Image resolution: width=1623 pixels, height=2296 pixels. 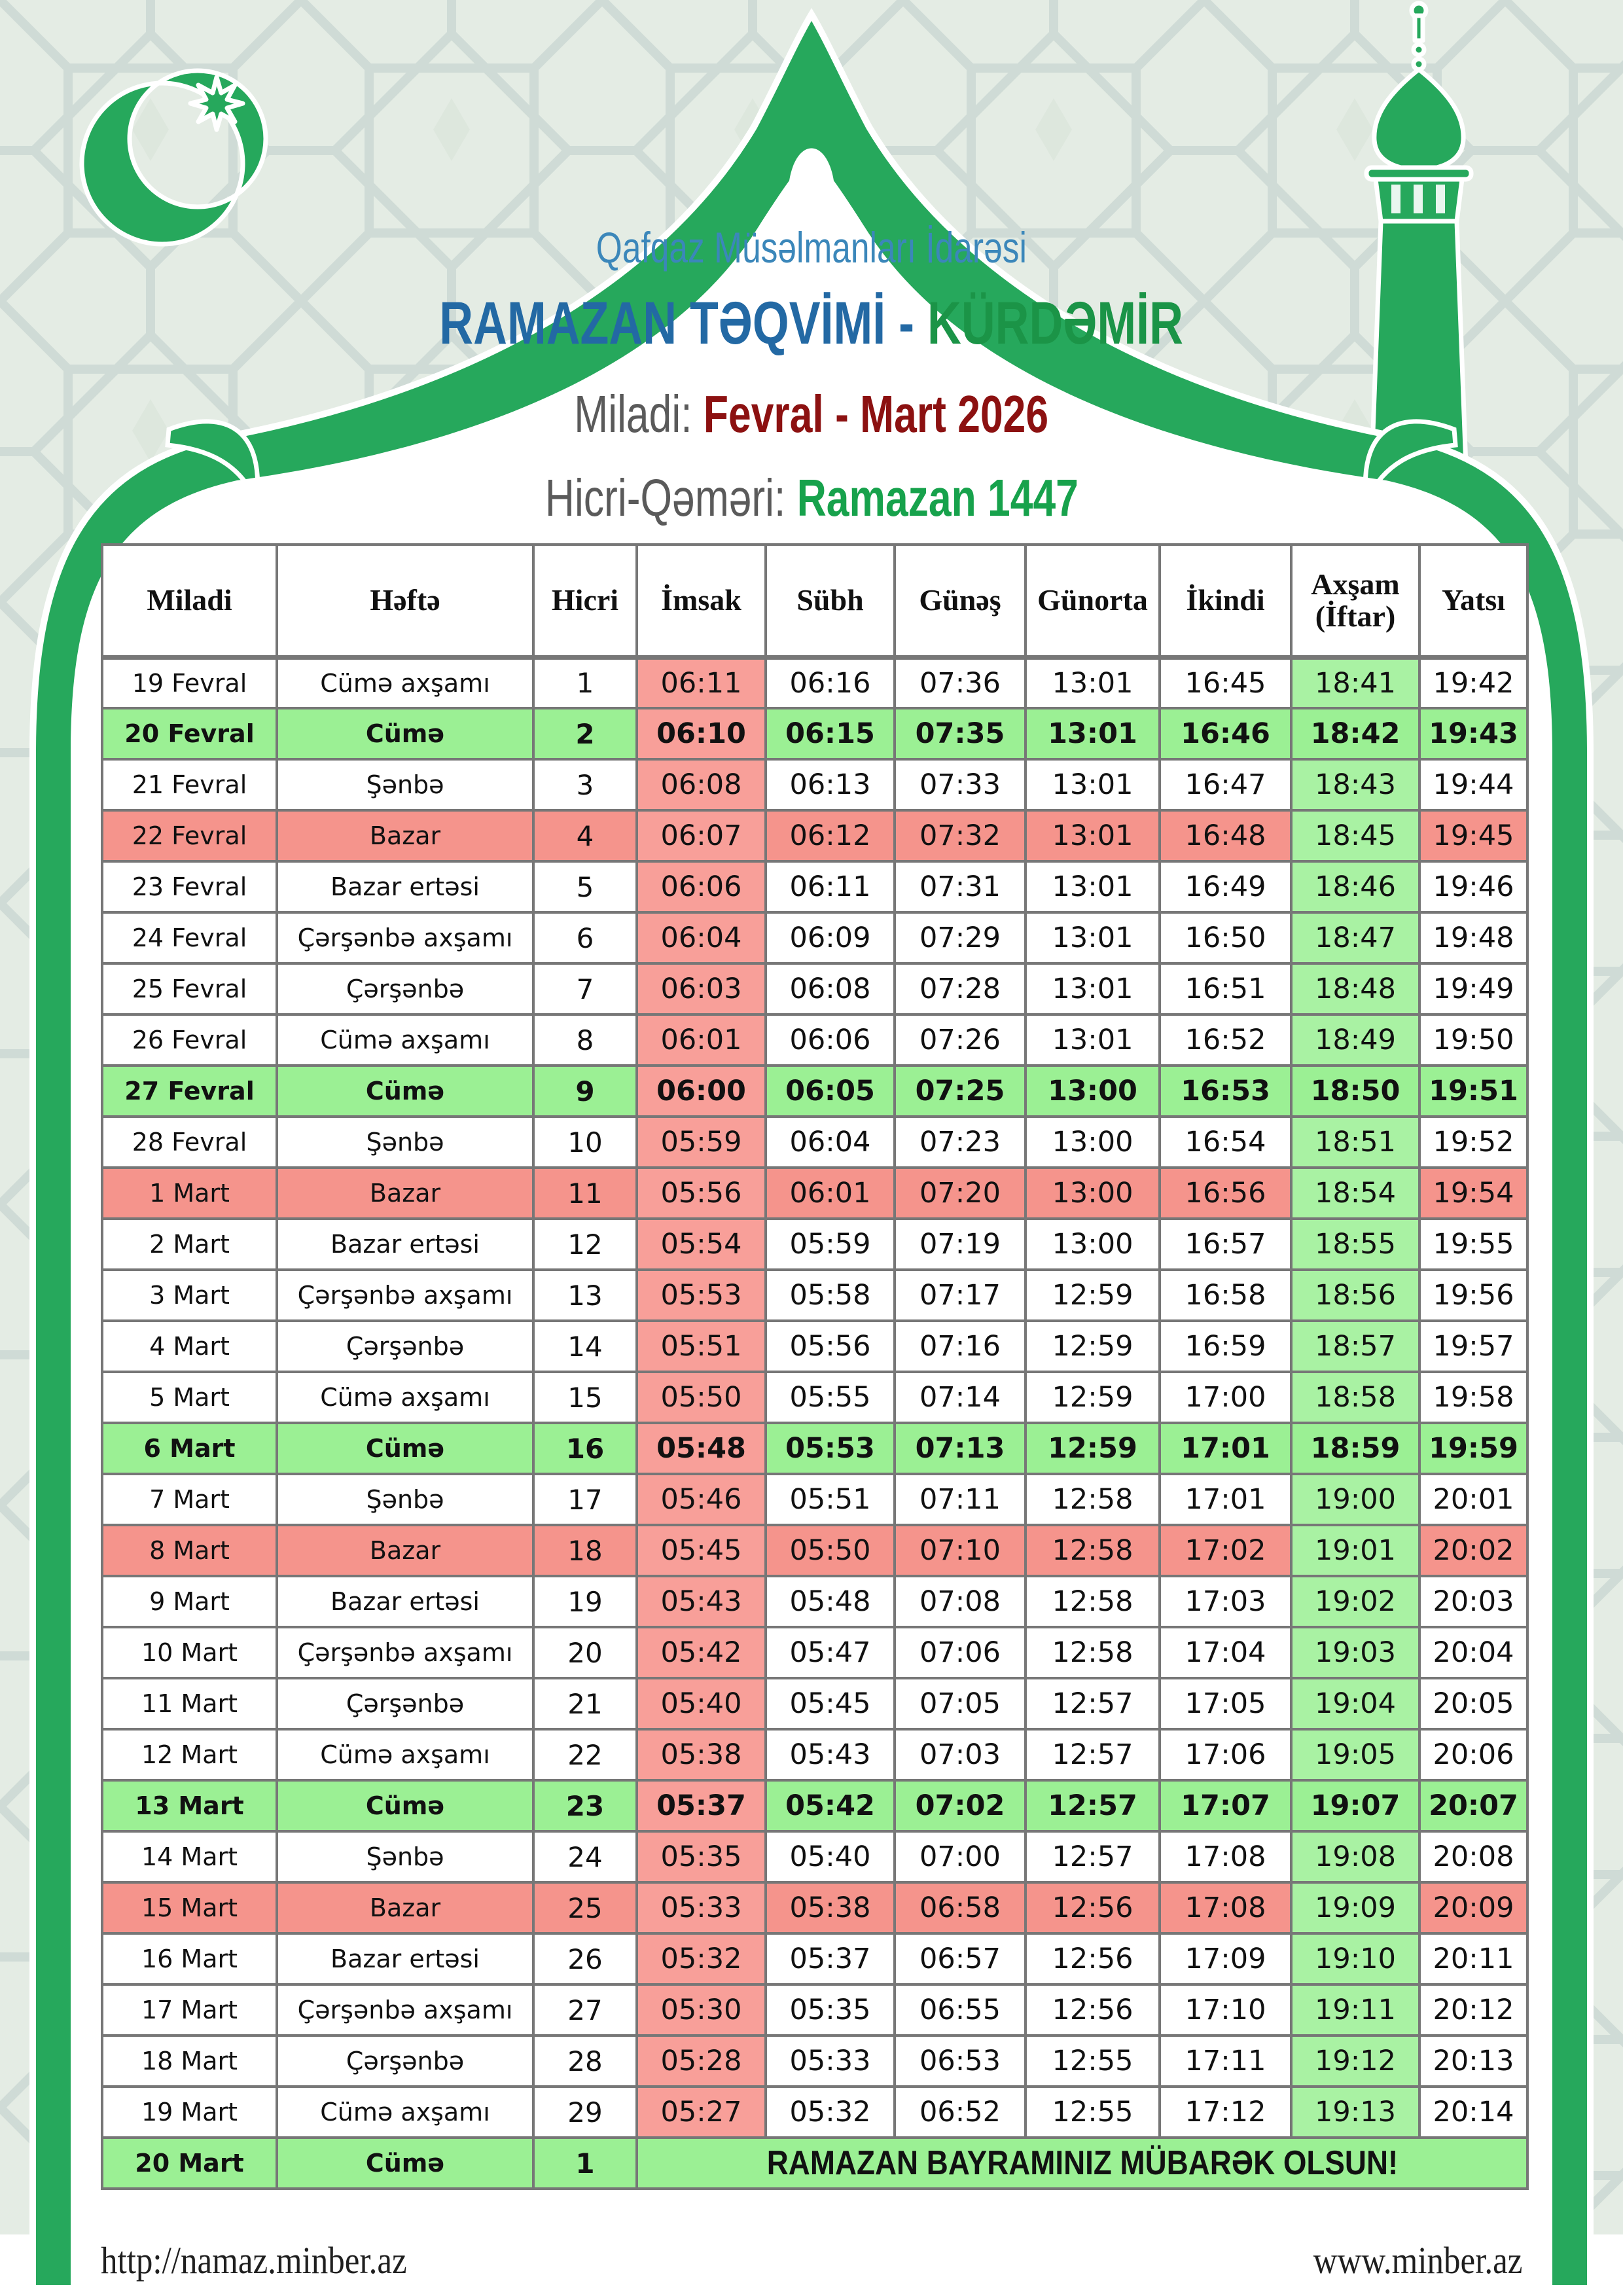 I want to click on cell-hicri: 20, so click(x=585, y=1652).